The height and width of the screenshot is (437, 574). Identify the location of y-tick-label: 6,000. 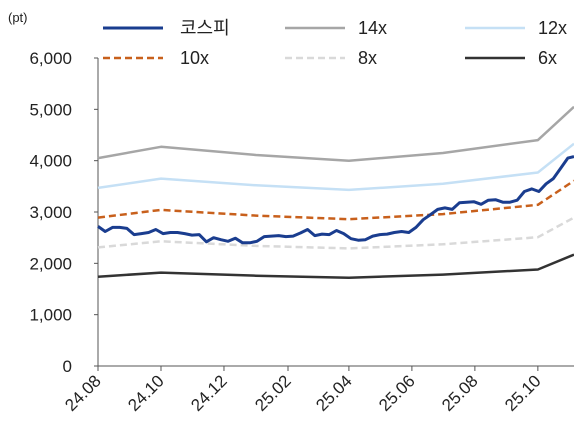
(50, 58).